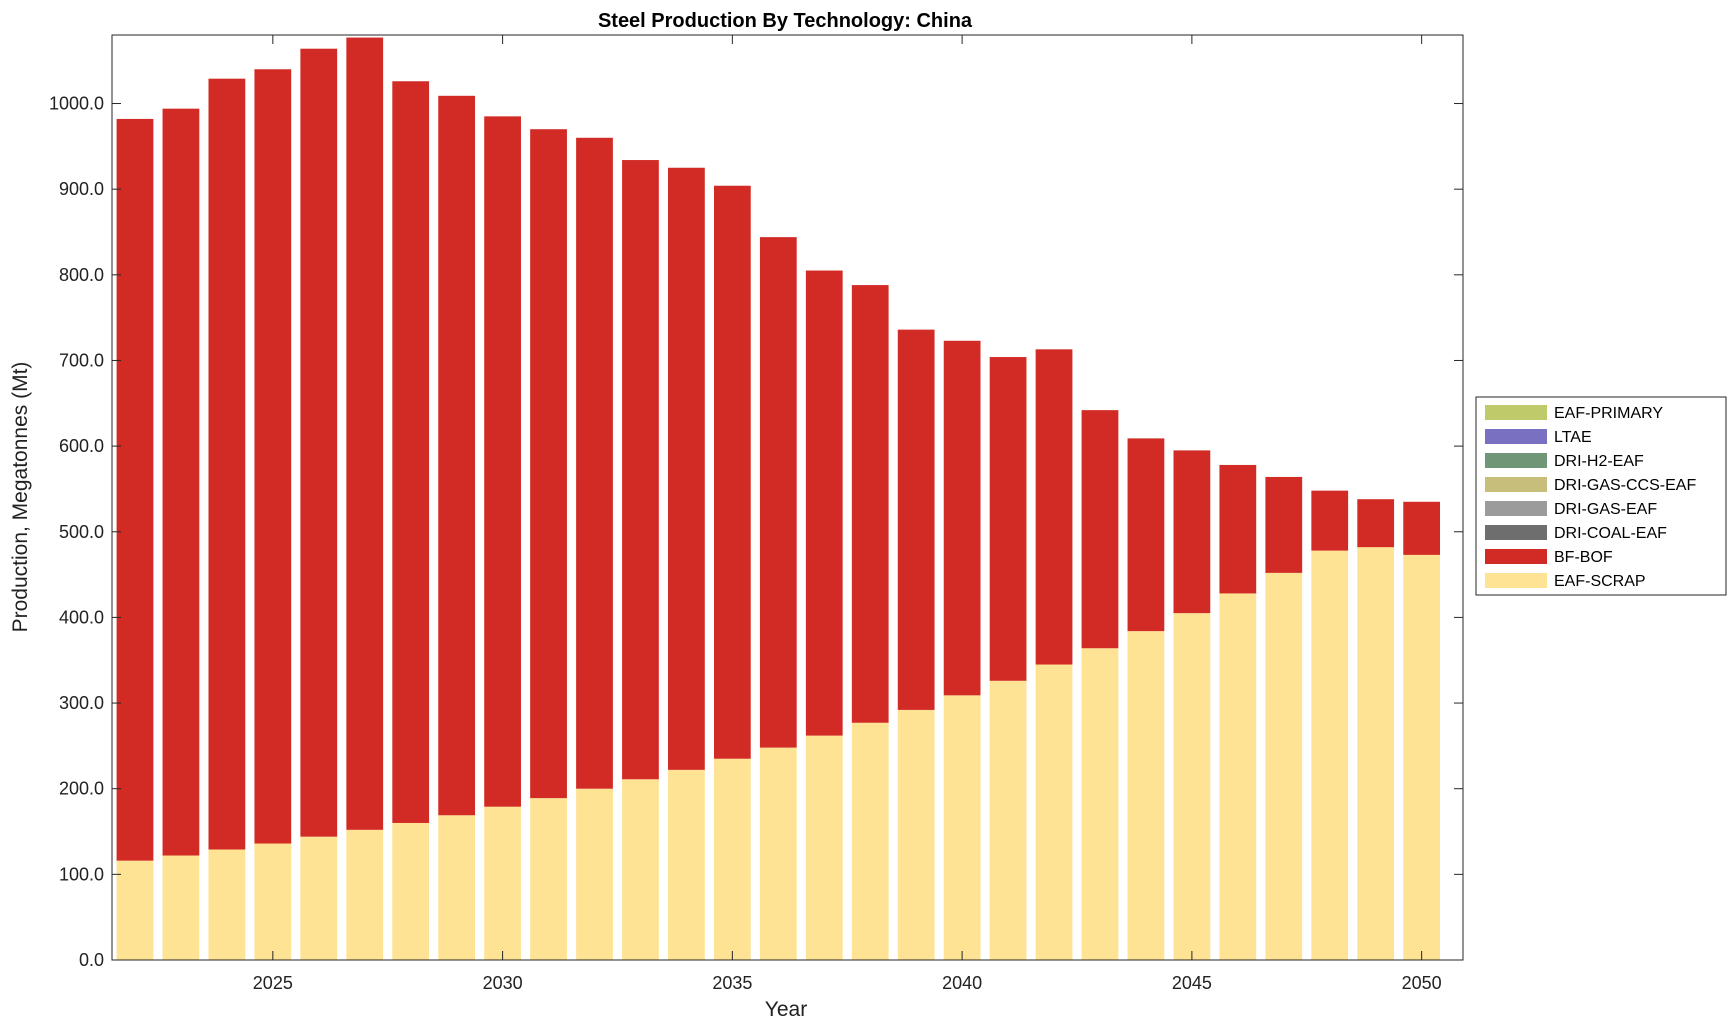 This screenshot has width=1731, height=1021. I want to click on bar-bf-bof-2047, so click(1284, 524).